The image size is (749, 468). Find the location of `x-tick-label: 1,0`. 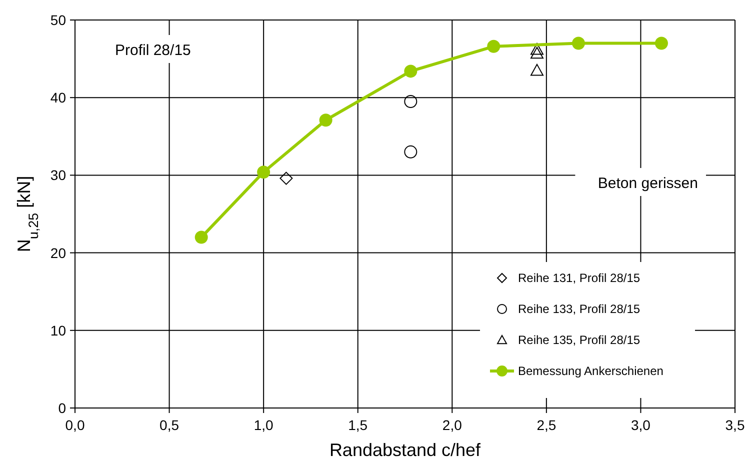

x-tick-label: 1,0 is located at coordinates (264, 425).